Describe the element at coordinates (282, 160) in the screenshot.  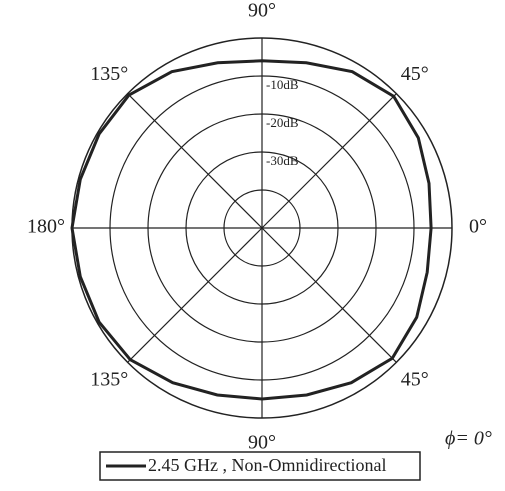
I see `r-tick-label: -30dB` at that location.